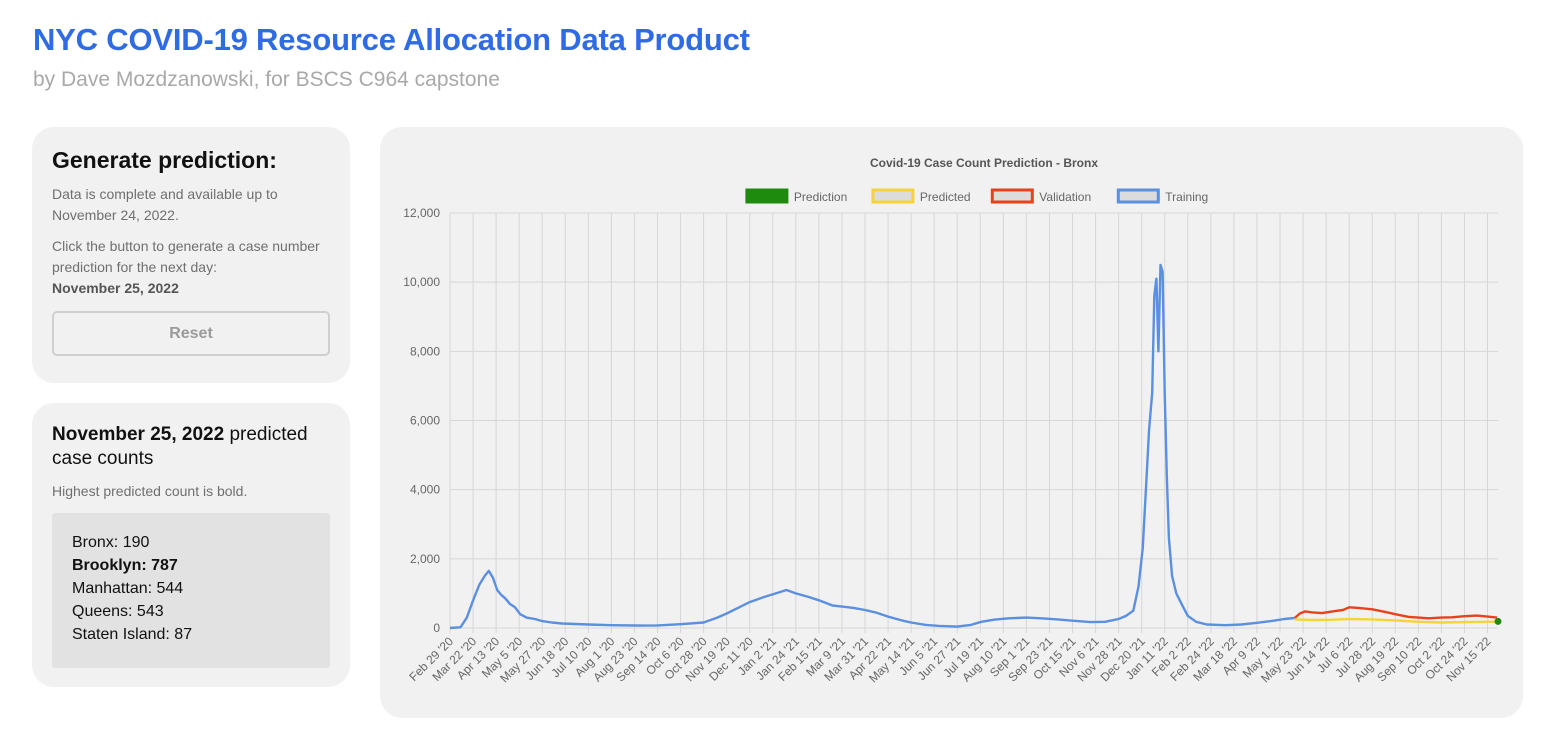  What do you see at coordinates (436, 628) in the screenshot?
I see `y-tick-label: 0` at bounding box center [436, 628].